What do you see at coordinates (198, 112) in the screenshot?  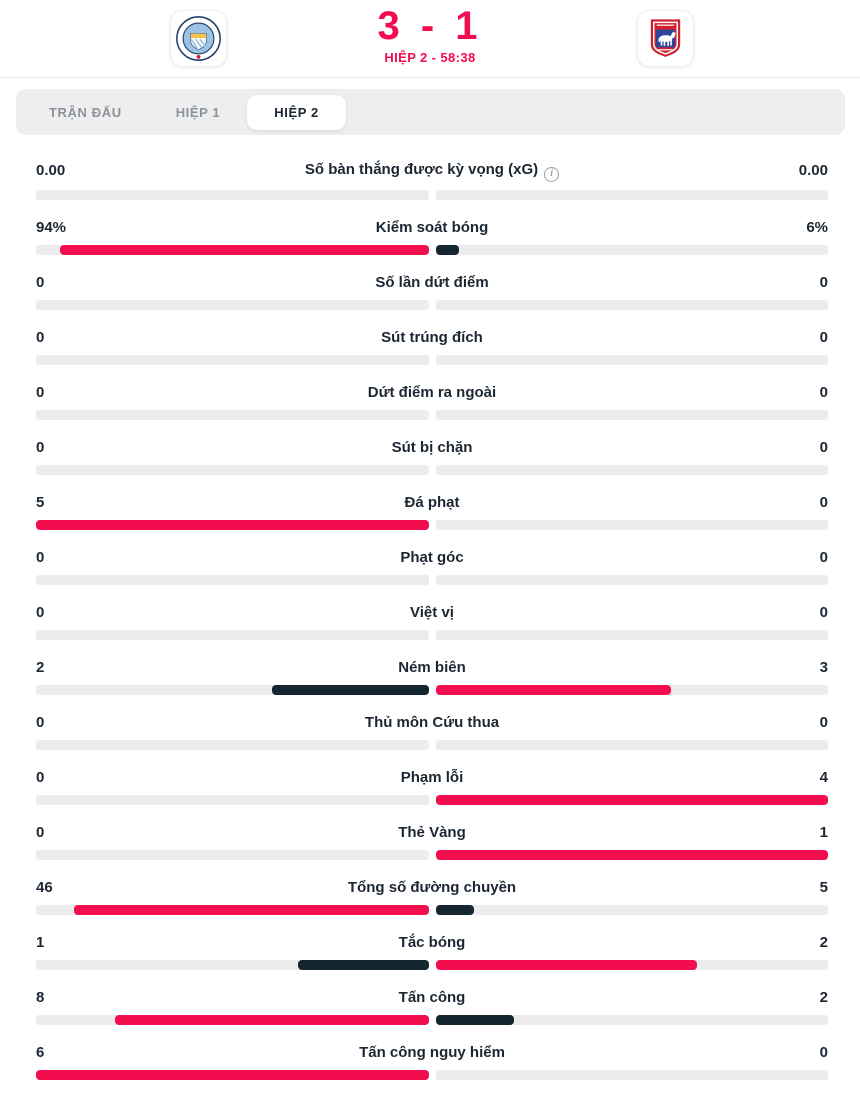 I see `tab-hiep-1: HIỆP 1` at bounding box center [198, 112].